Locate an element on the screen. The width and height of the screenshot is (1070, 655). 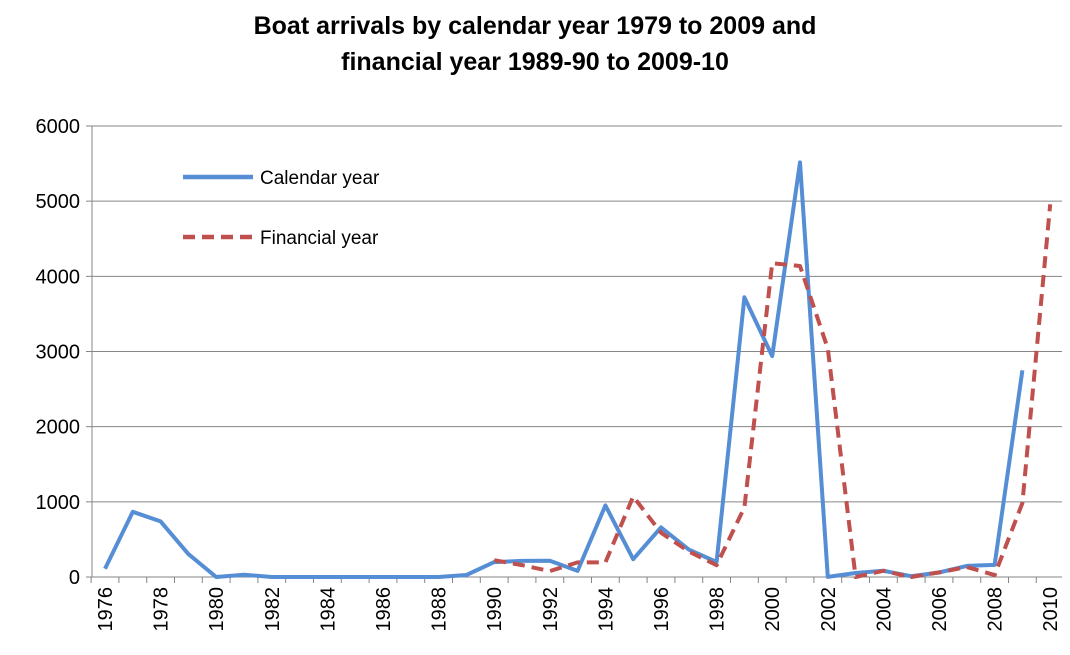
x-tick-label: 2010 is located at coordinates (1051, 609).